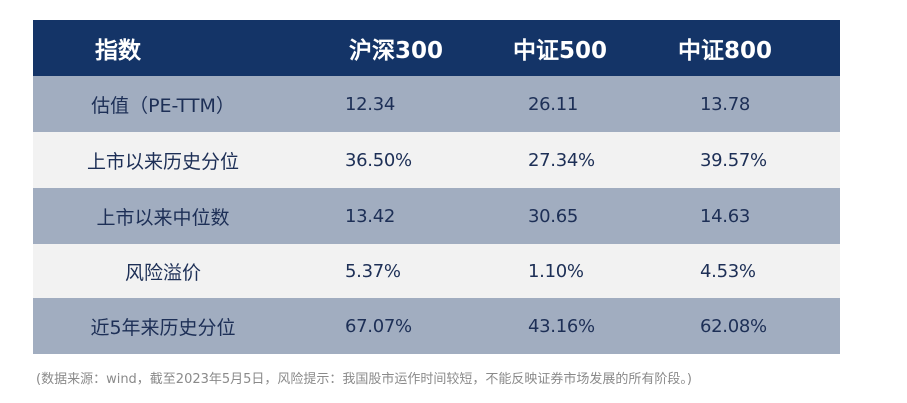  Describe the element at coordinates (556, 271) in the screenshot. I see `table-cell: 1.10%` at that location.